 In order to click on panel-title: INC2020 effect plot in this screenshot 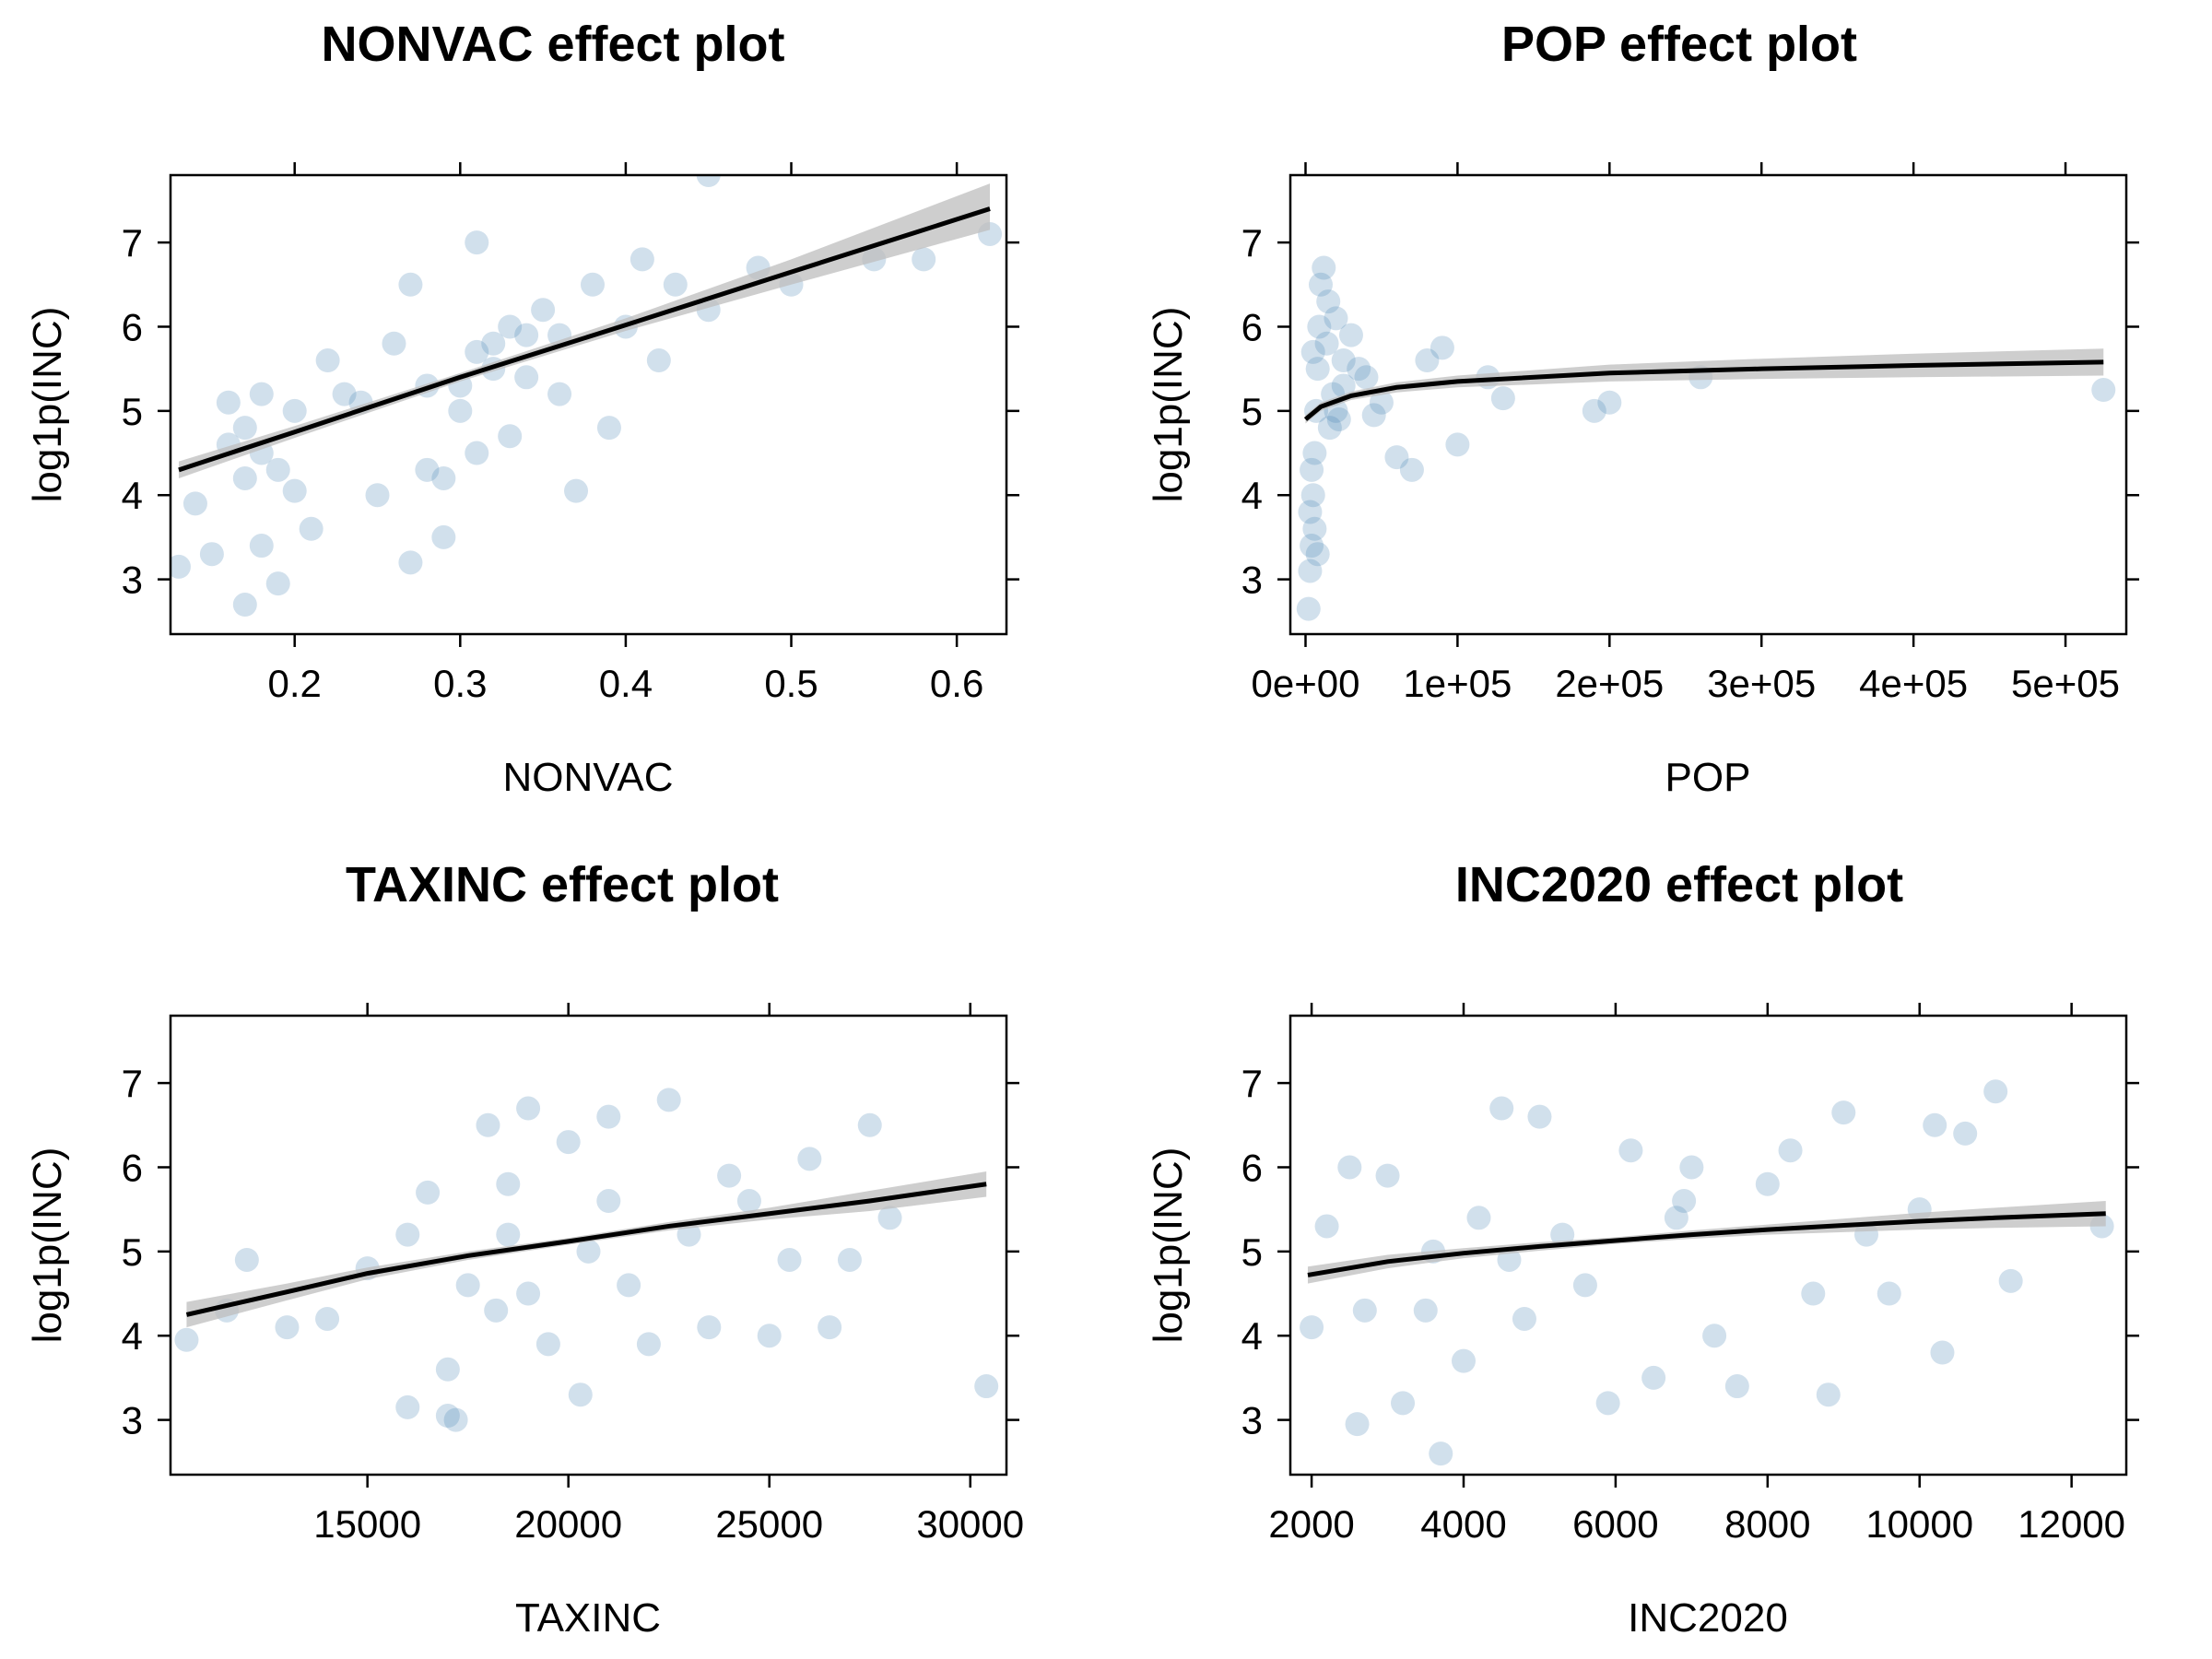, I will do `click(1679, 884)`.